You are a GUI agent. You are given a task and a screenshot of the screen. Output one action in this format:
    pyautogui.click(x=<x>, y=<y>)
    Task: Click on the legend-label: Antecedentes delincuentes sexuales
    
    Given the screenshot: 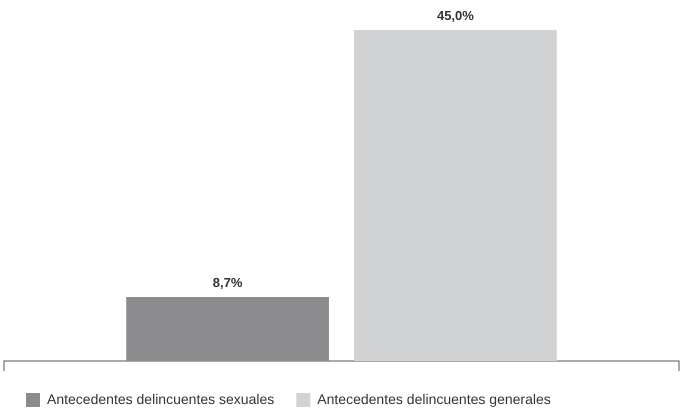 What is the action you would take?
    pyautogui.click(x=160, y=398)
    